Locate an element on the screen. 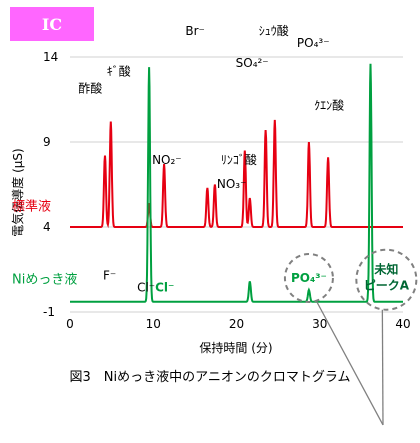 The height and width of the screenshot is (443, 420). x-tick-label: 30 is located at coordinates (319, 324).